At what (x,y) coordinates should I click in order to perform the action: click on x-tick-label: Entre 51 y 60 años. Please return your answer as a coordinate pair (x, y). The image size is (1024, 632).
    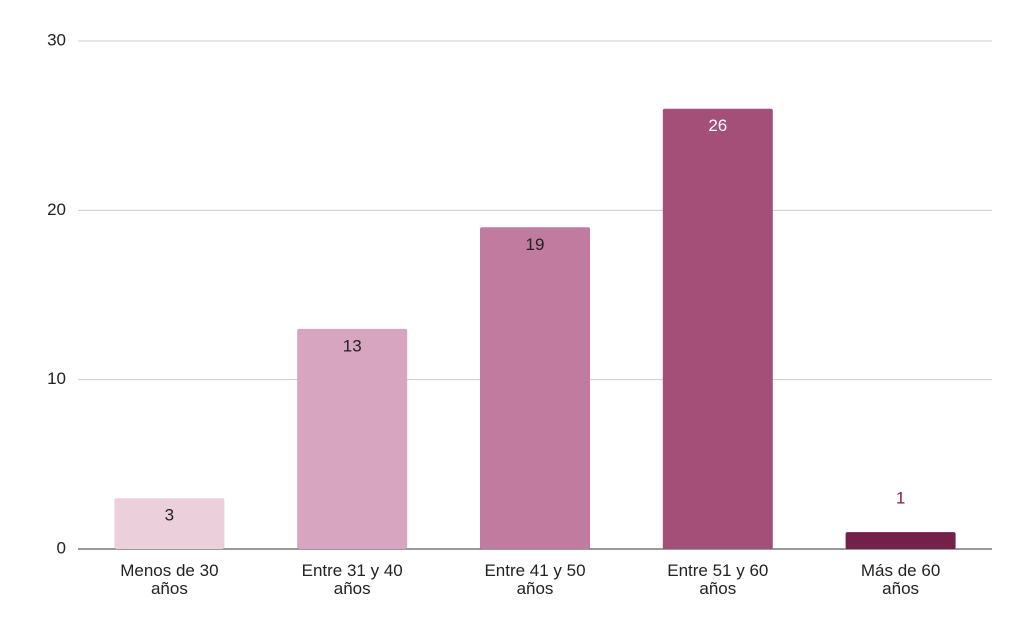
    Looking at the image, I should click on (718, 579).